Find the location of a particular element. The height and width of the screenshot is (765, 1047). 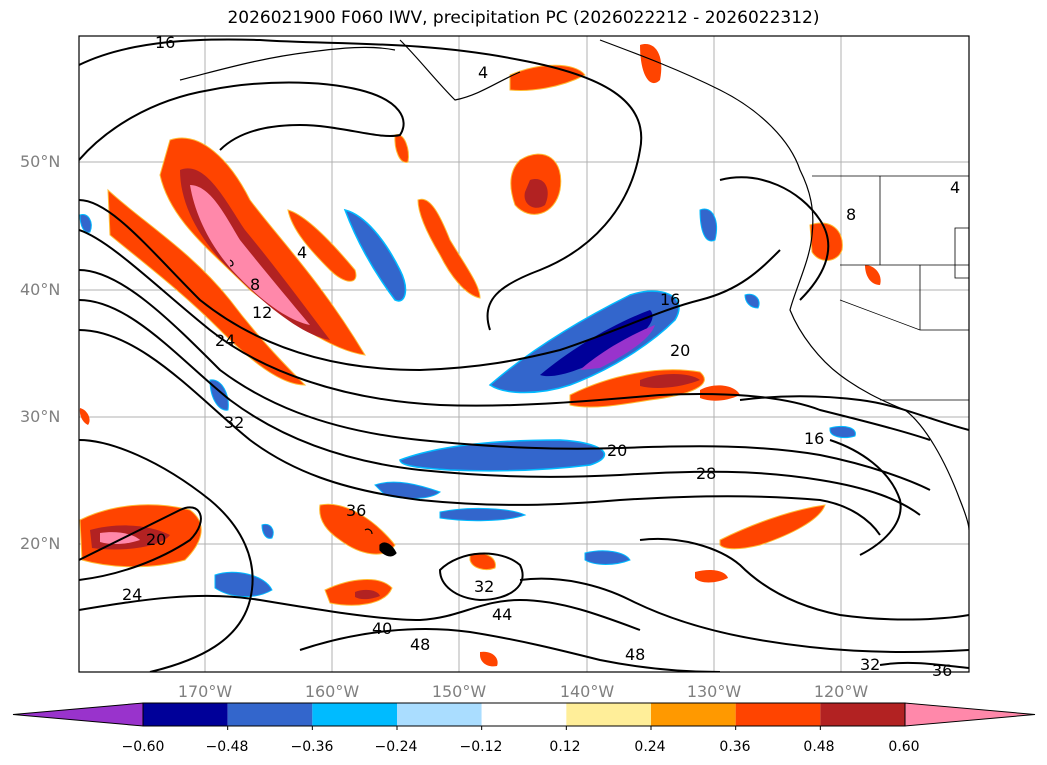

colorbar-tick: −0.48 is located at coordinates (227, 747).